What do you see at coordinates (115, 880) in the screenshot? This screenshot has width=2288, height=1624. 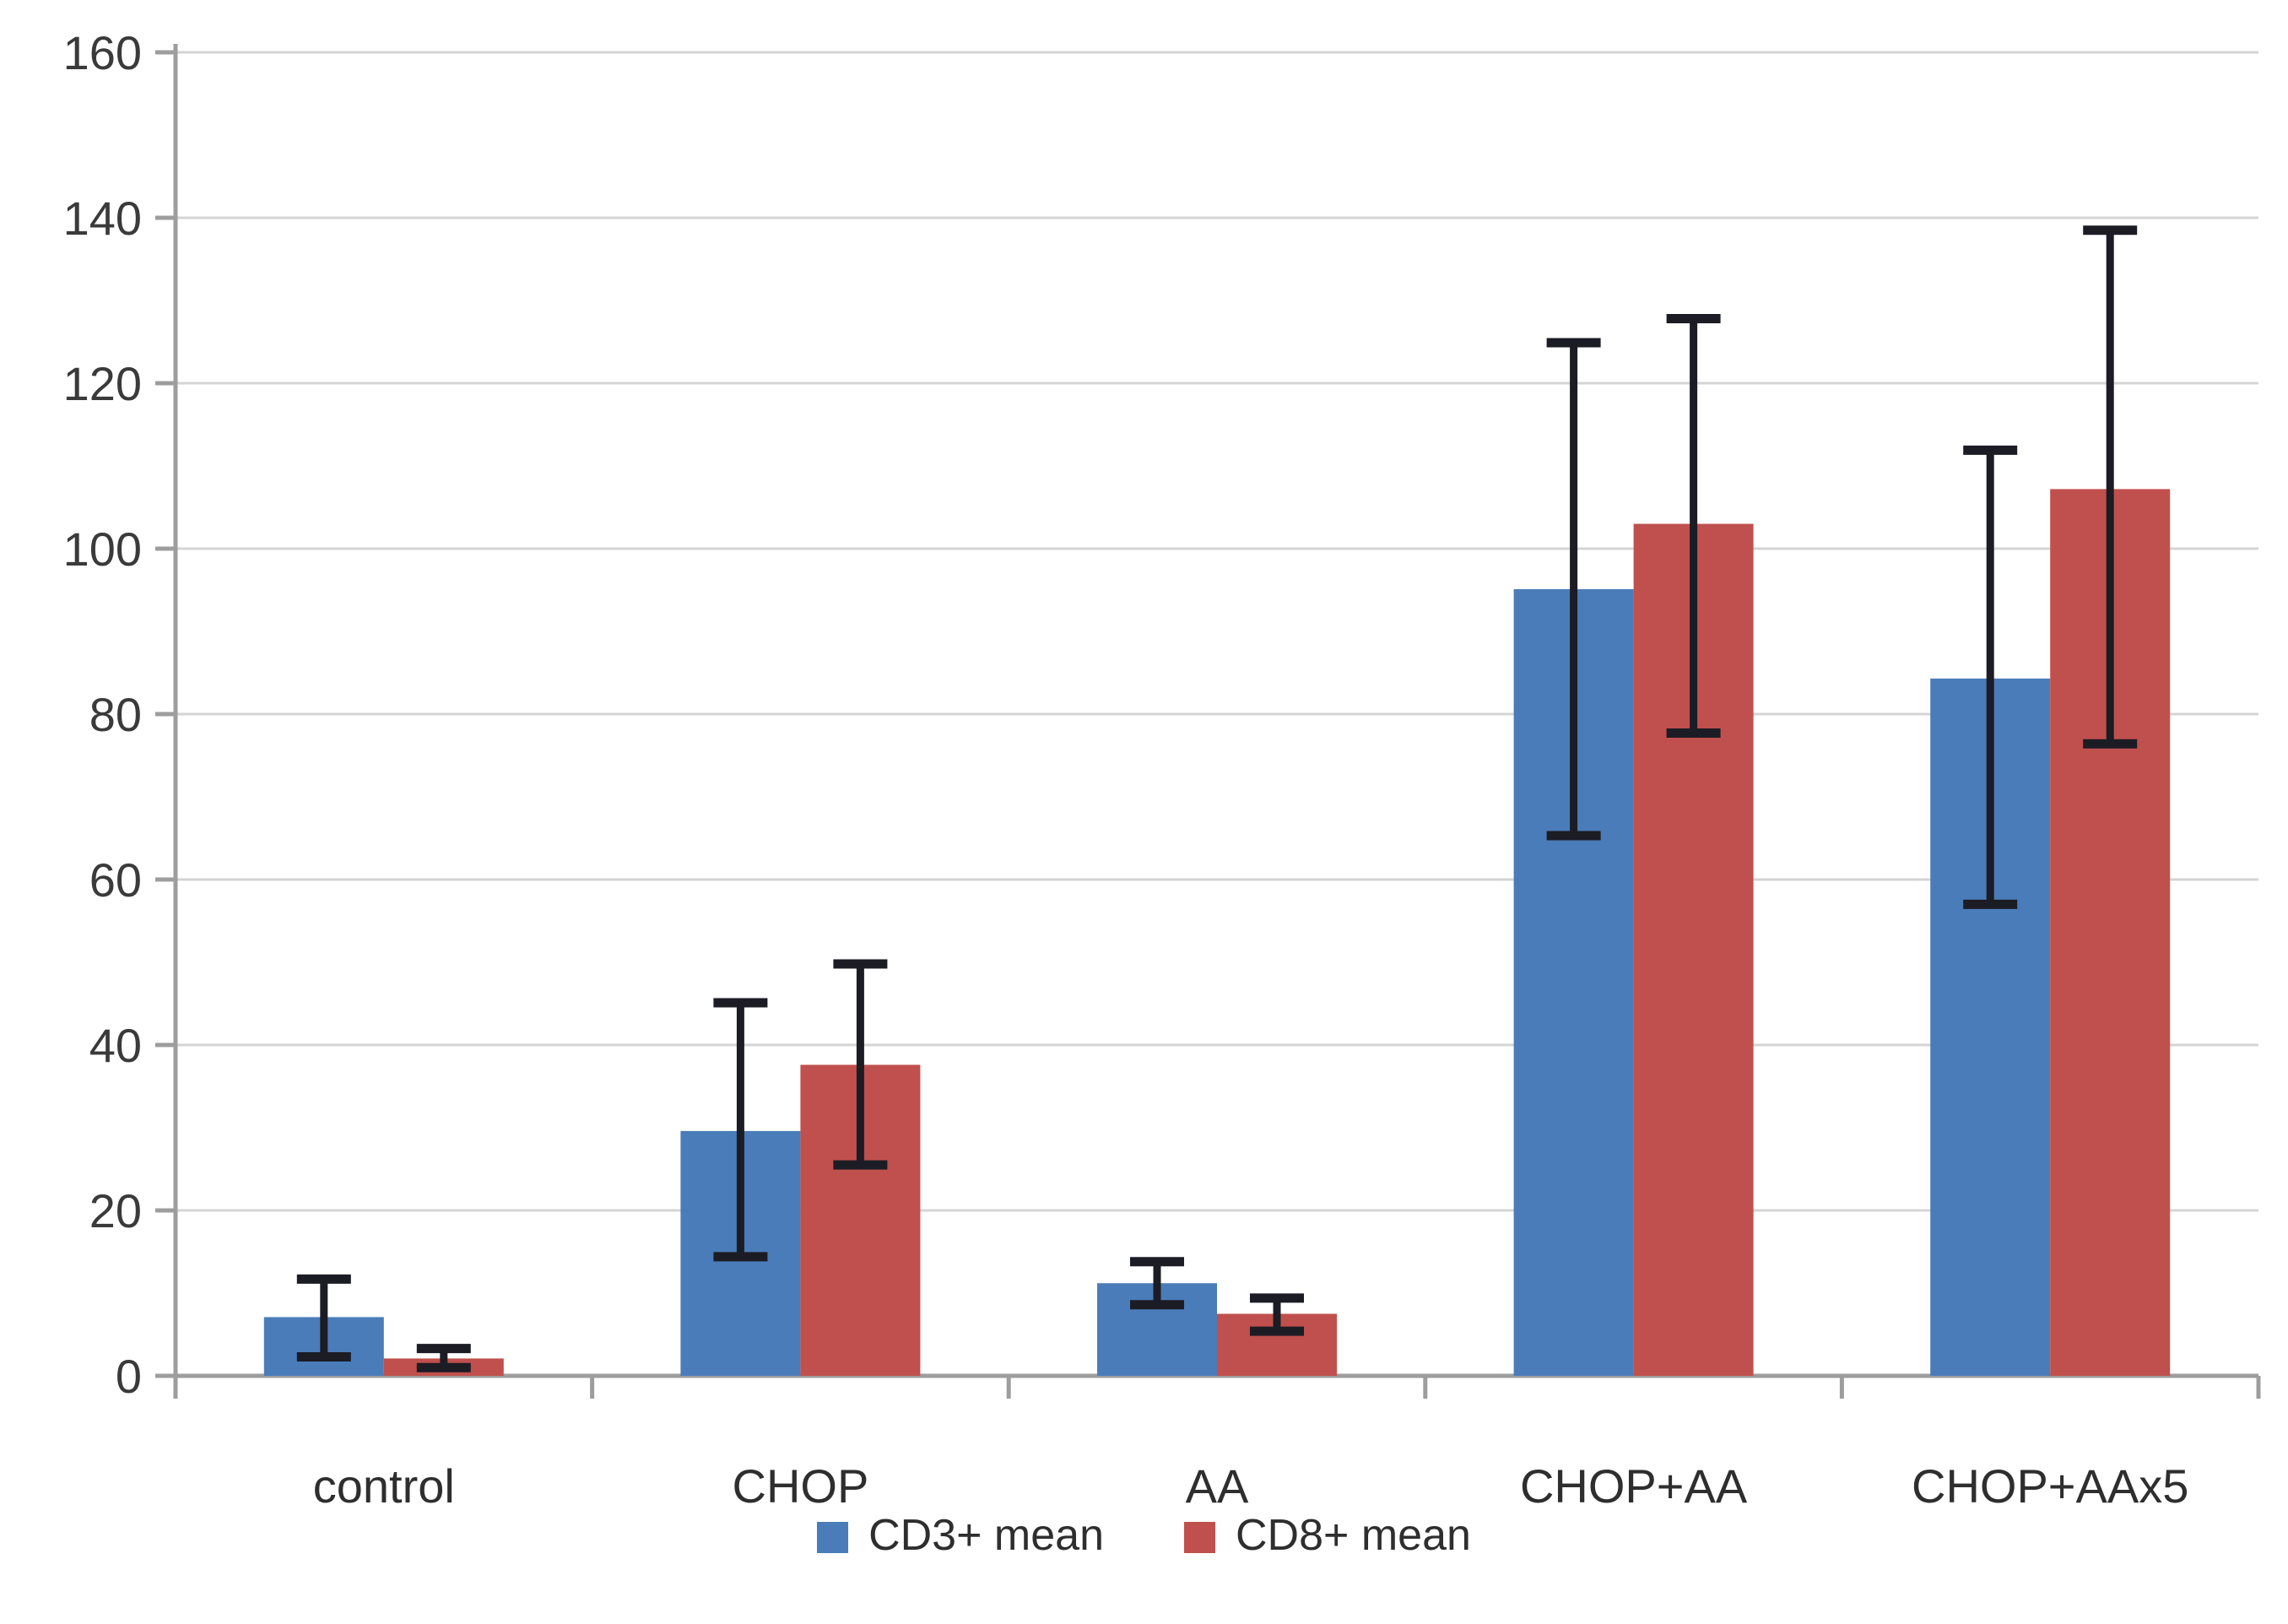 I see `y-tick-label-60: 60` at bounding box center [115, 880].